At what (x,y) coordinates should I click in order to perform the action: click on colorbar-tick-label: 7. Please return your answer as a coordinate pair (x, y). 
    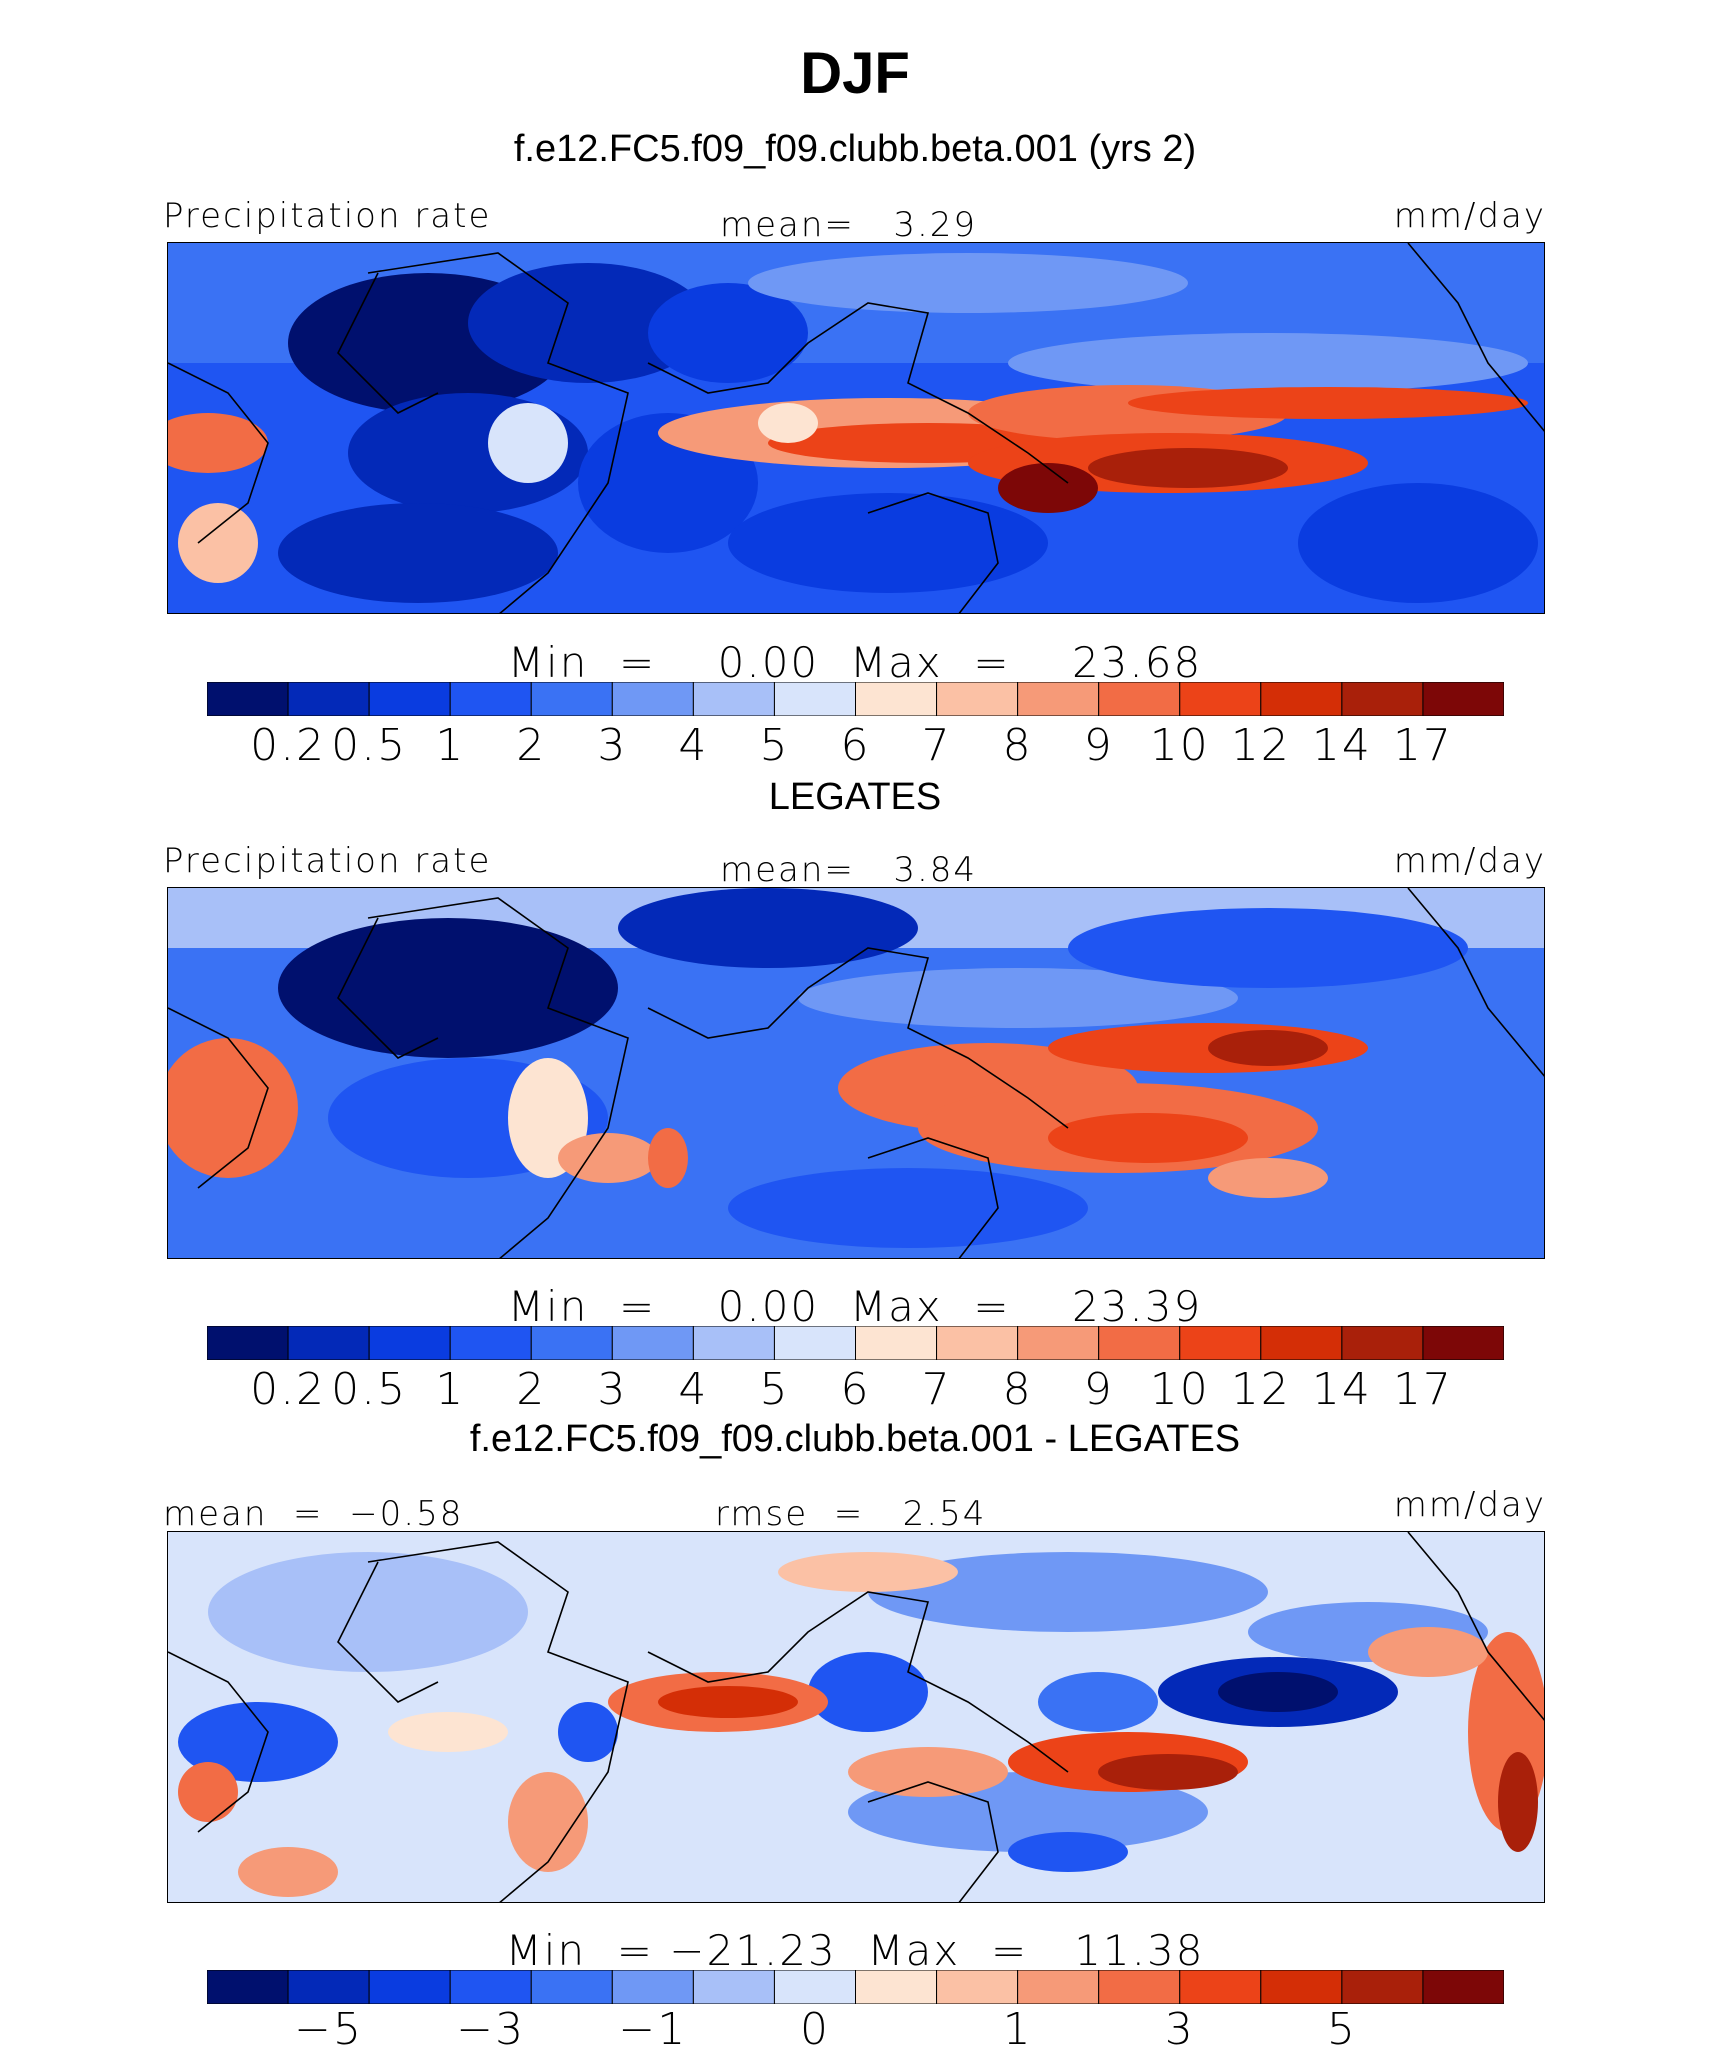
    Looking at the image, I should click on (936, 1389).